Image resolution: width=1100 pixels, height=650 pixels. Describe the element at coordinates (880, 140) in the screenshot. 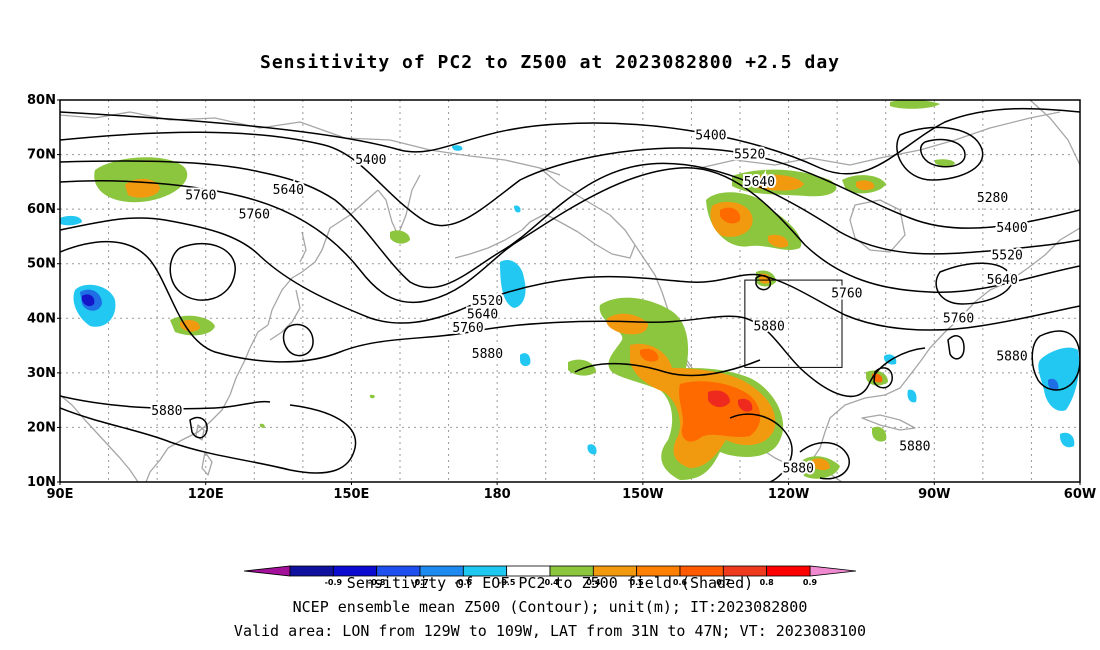

I see `coast-canada-arctic` at that location.